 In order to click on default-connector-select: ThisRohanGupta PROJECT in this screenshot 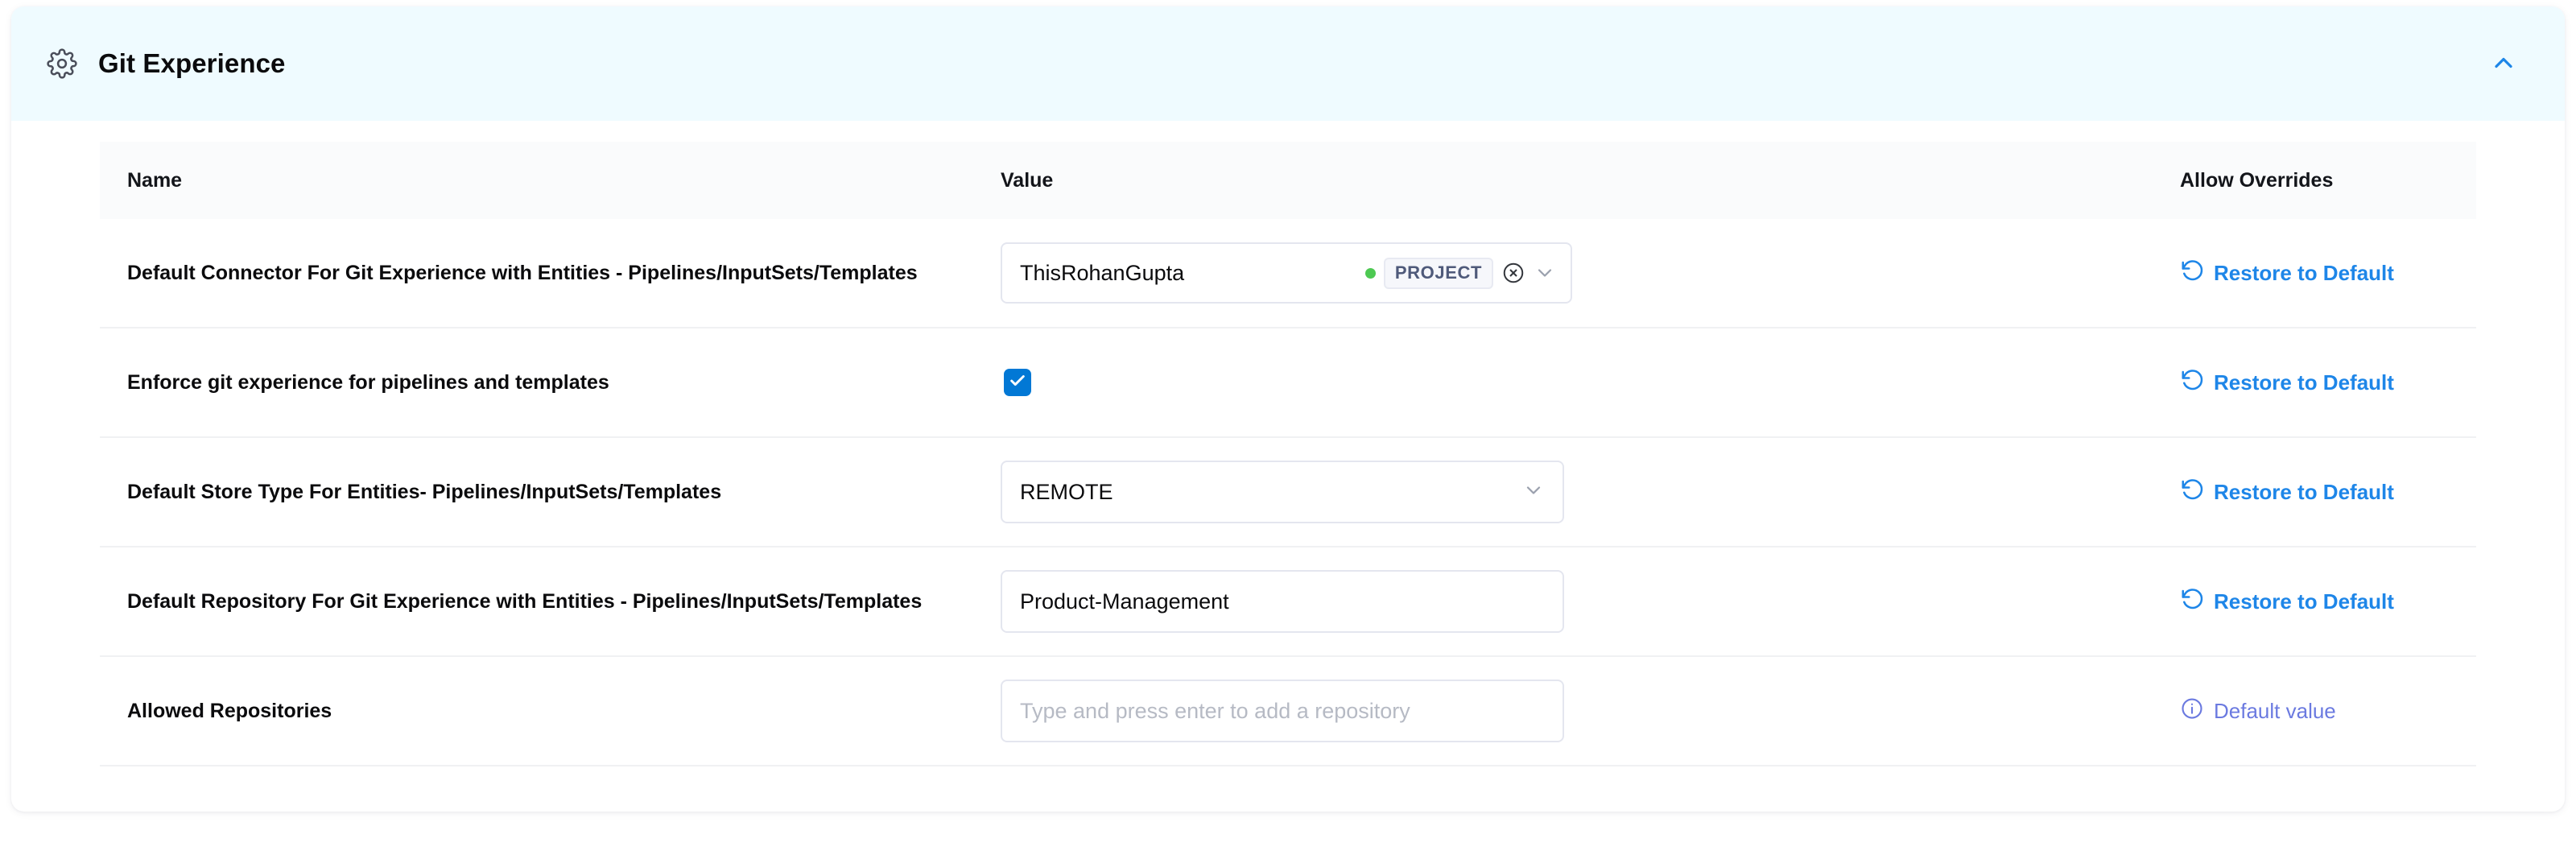, I will do `click(1286, 273)`.